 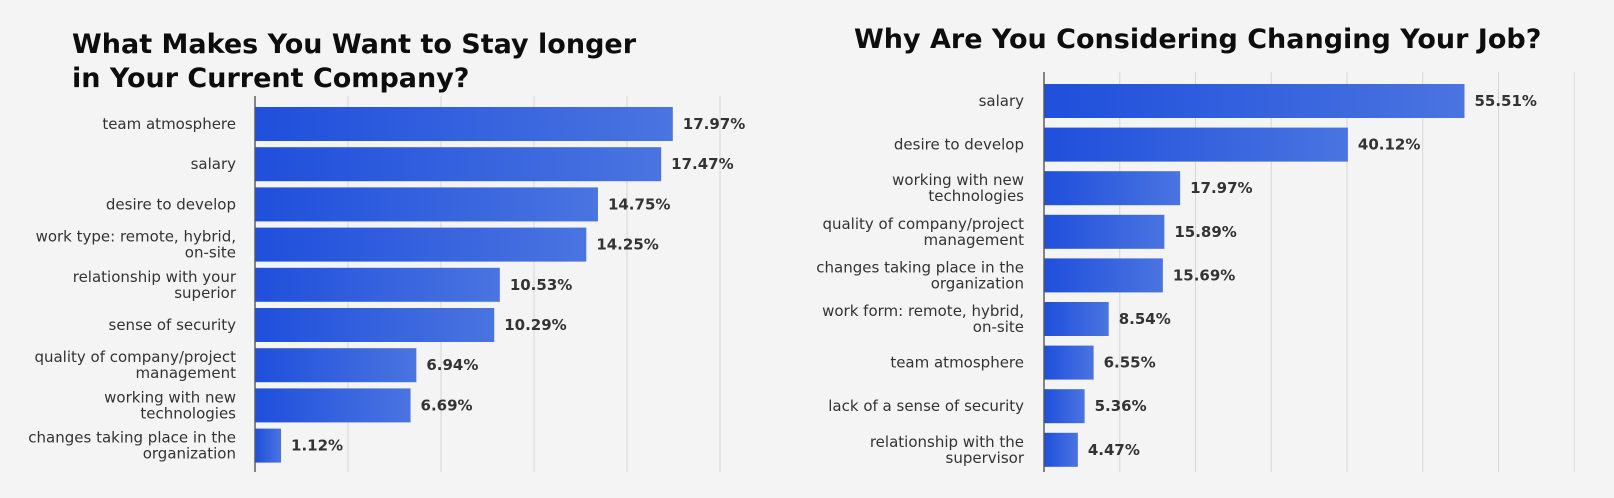 I want to click on data-label: 15.89%, so click(x=1205, y=232).